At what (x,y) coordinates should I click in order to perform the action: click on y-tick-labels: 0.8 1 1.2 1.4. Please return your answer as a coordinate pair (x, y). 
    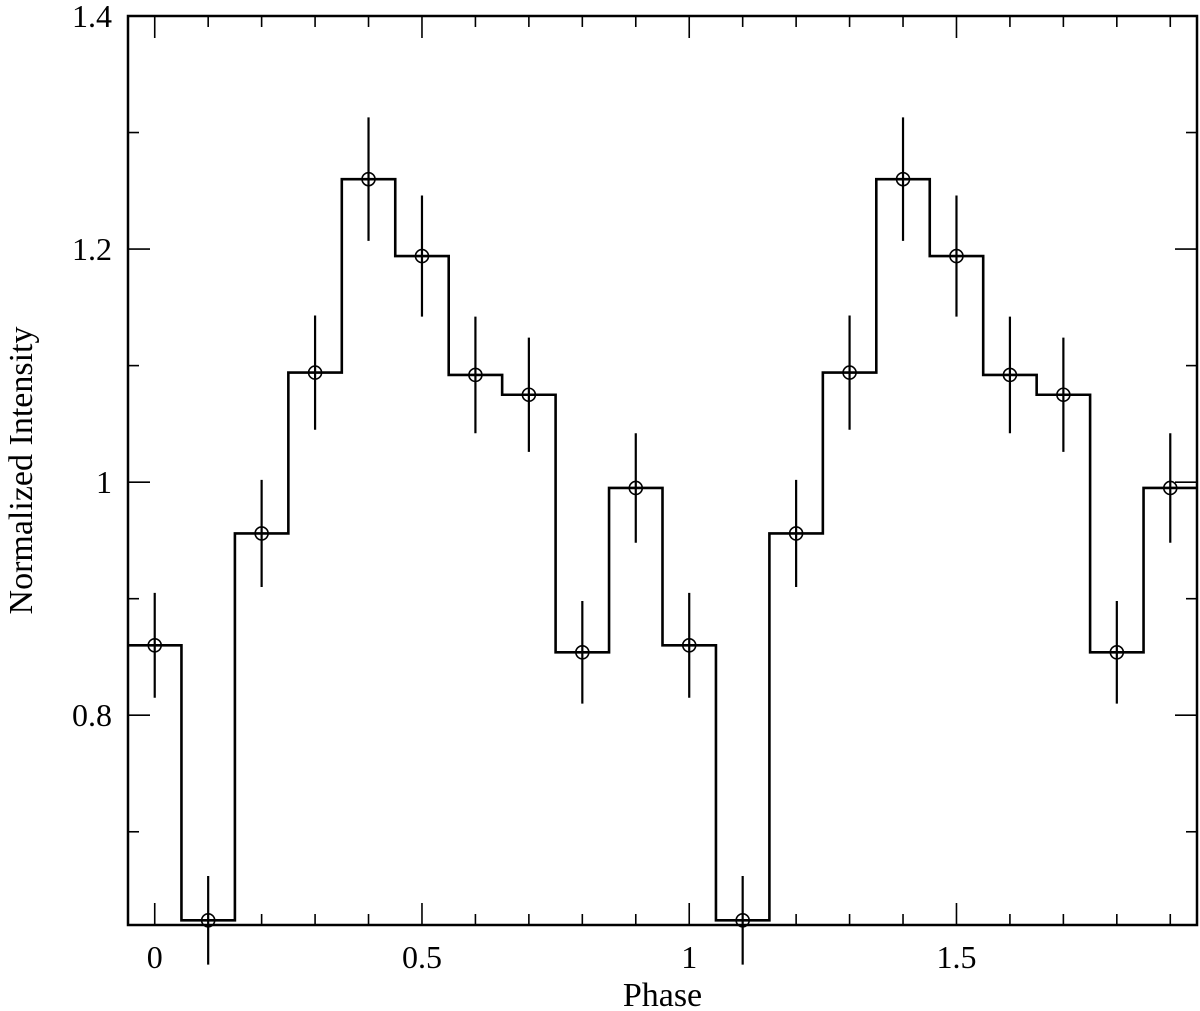
    Looking at the image, I should click on (92, 366).